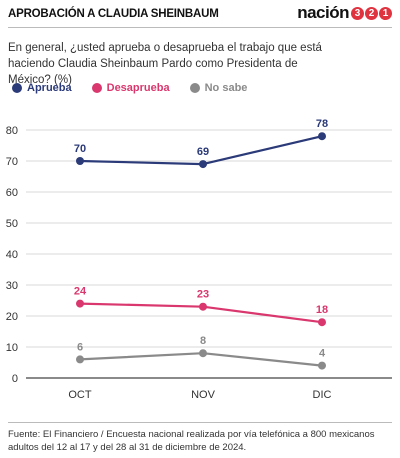 Image resolution: width=400 pixels, height=458 pixels. Describe the element at coordinates (200, 27) in the screenshot. I see `top-divider` at that location.